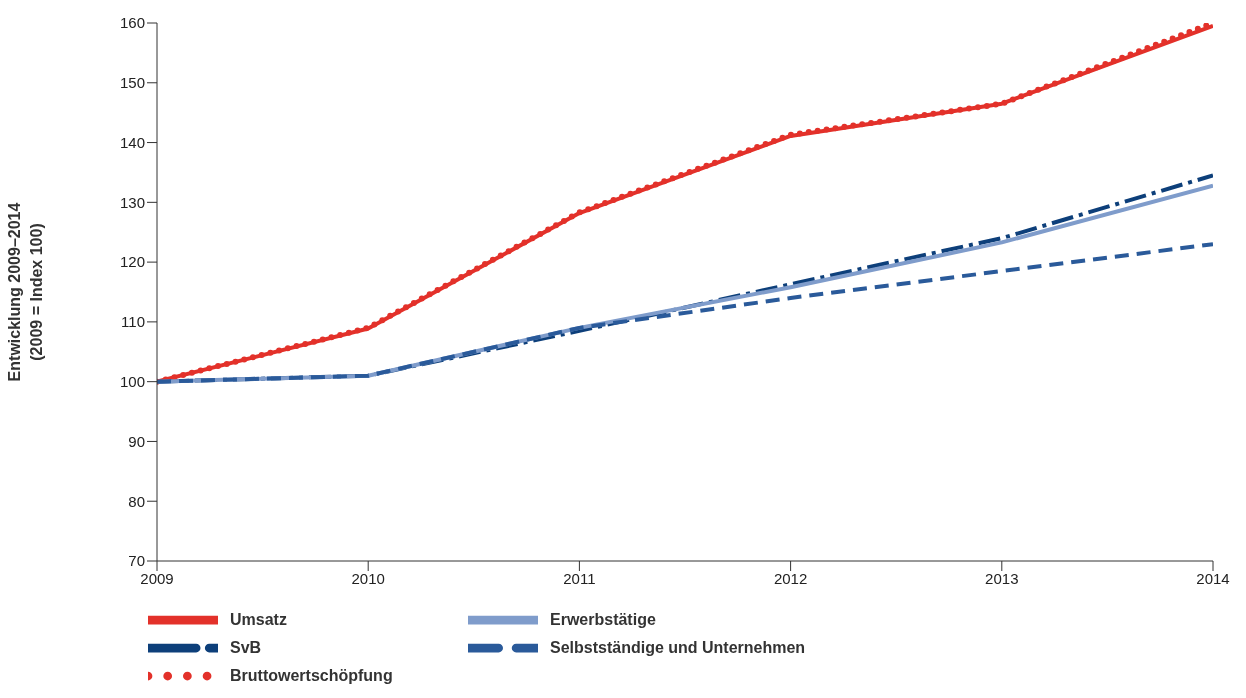  Describe the element at coordinates (790, 578) in the screenshot. I see `x-tick-label: 2012` at that location.